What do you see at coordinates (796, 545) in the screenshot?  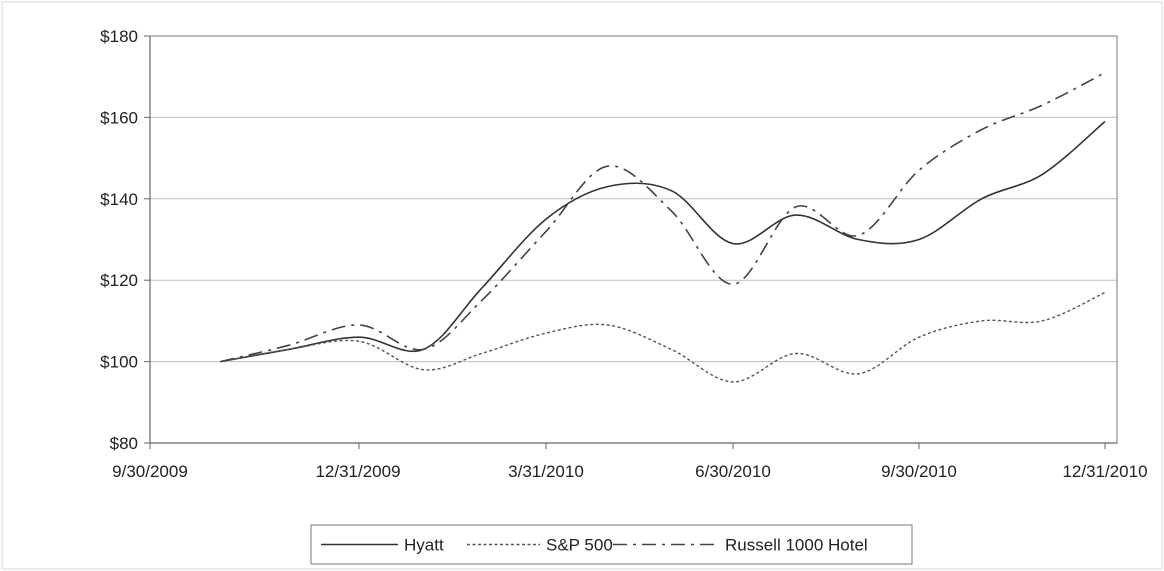 I see `legend-label: Russell 1000 Hotel` at bounding box center [796, 545].